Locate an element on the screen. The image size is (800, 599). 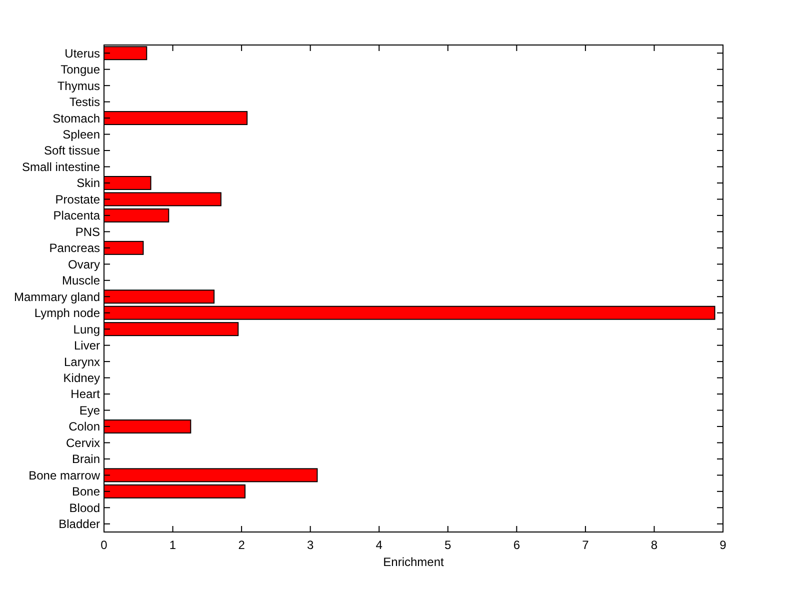
y-tick-label: Bladder is located at coordinates (79, 524).